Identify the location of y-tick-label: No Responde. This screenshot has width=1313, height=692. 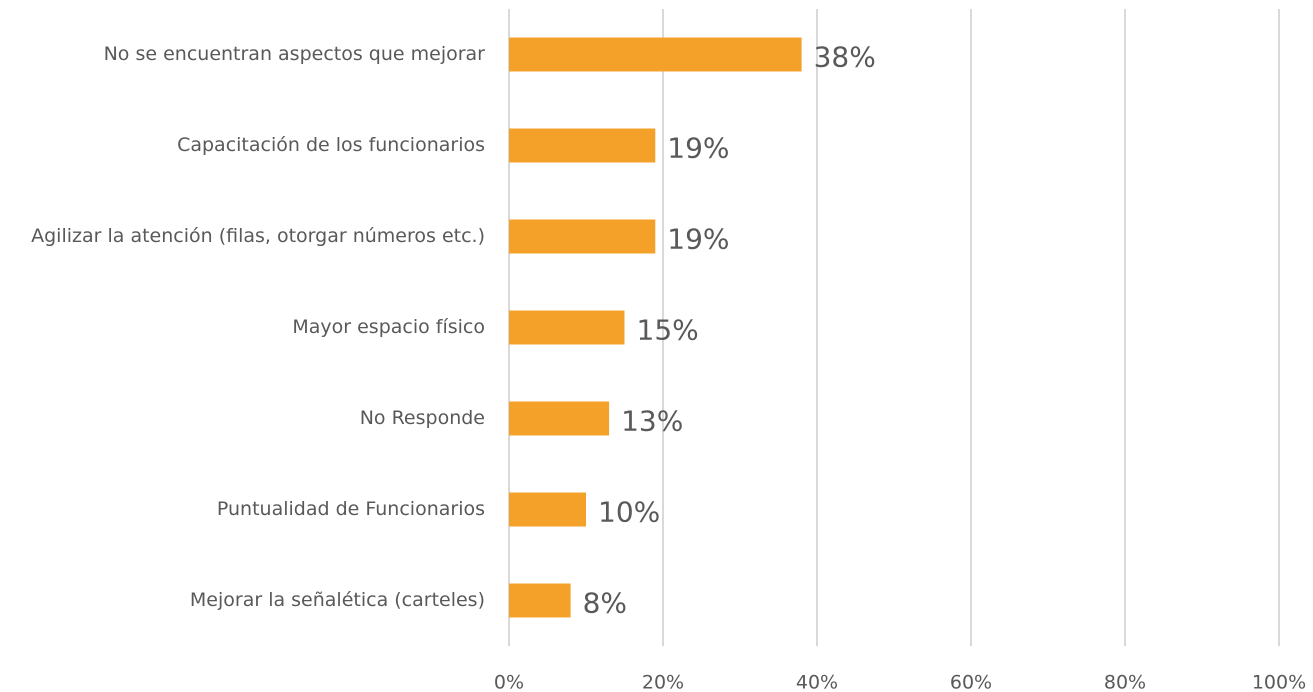
(422, 418).